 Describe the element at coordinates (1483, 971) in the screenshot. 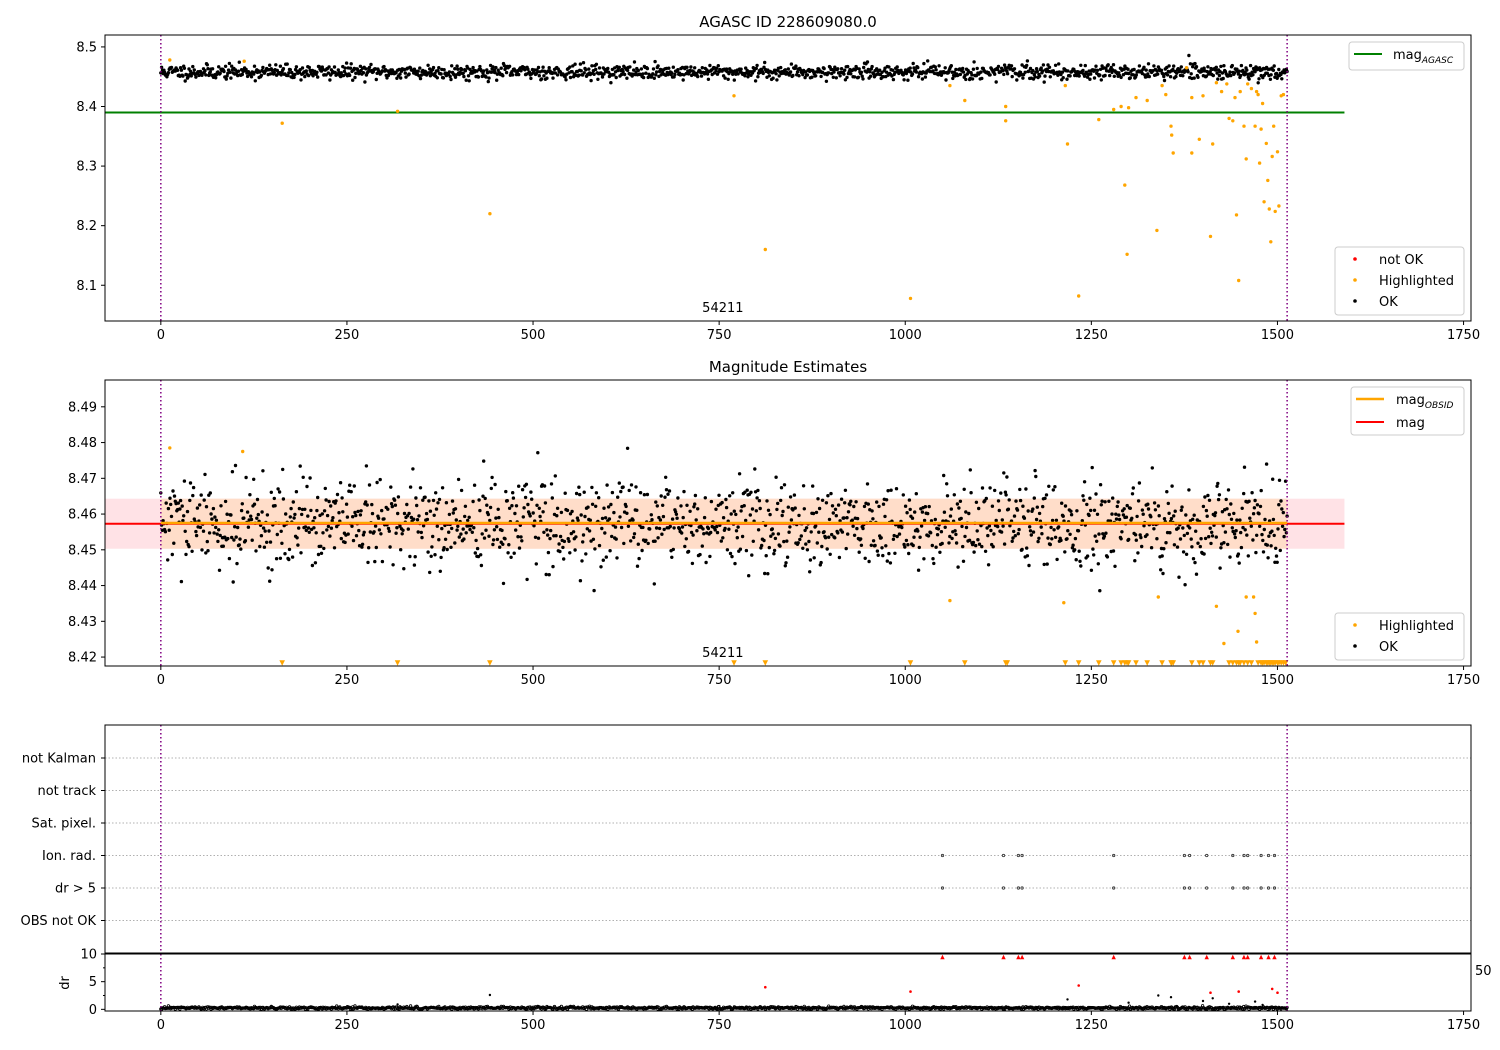

I see `panel-flags-partial-tick: 50` at that location.